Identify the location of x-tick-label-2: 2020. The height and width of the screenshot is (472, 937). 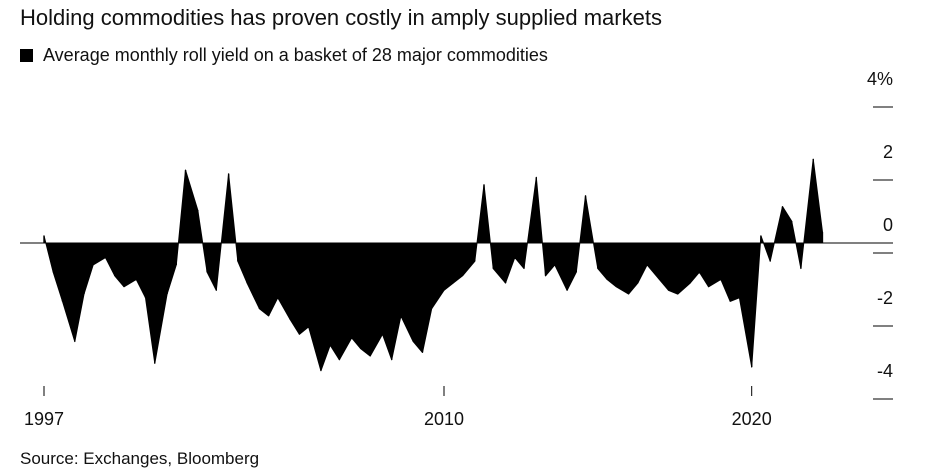
(752, 419).